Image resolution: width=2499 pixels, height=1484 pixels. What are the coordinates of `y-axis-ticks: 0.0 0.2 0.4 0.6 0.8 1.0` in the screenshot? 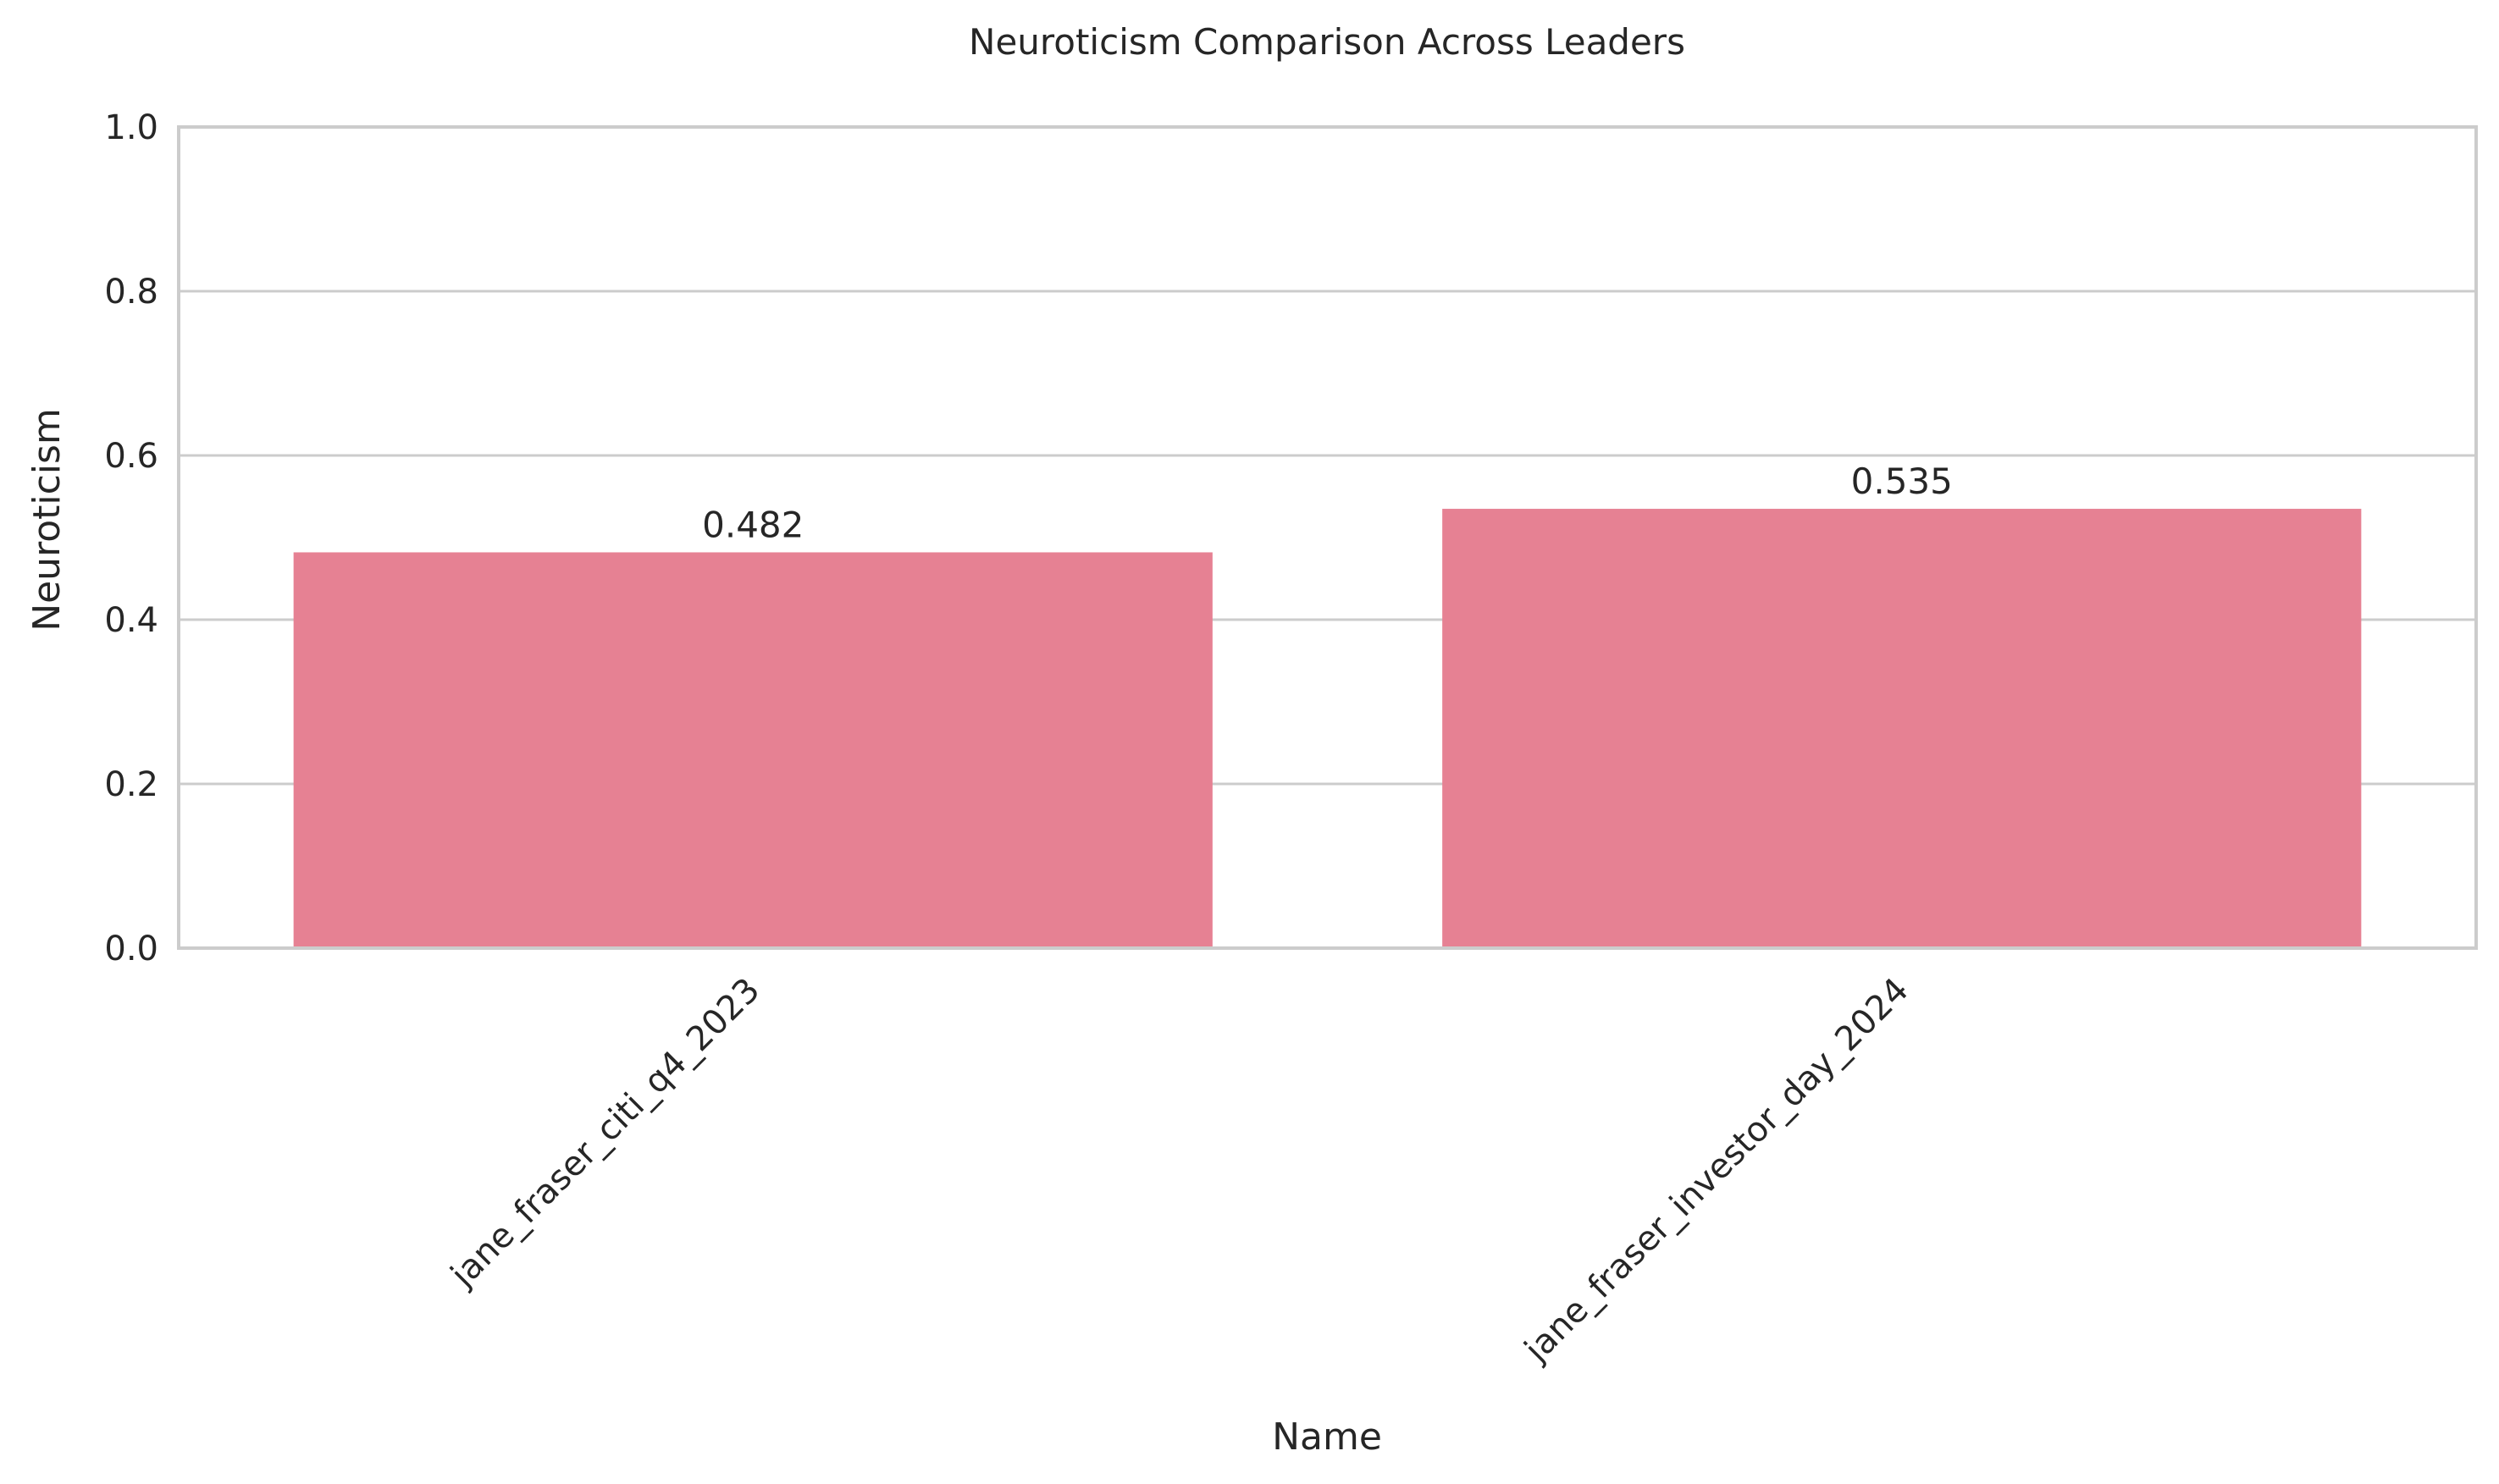 It's located at (131, 538).